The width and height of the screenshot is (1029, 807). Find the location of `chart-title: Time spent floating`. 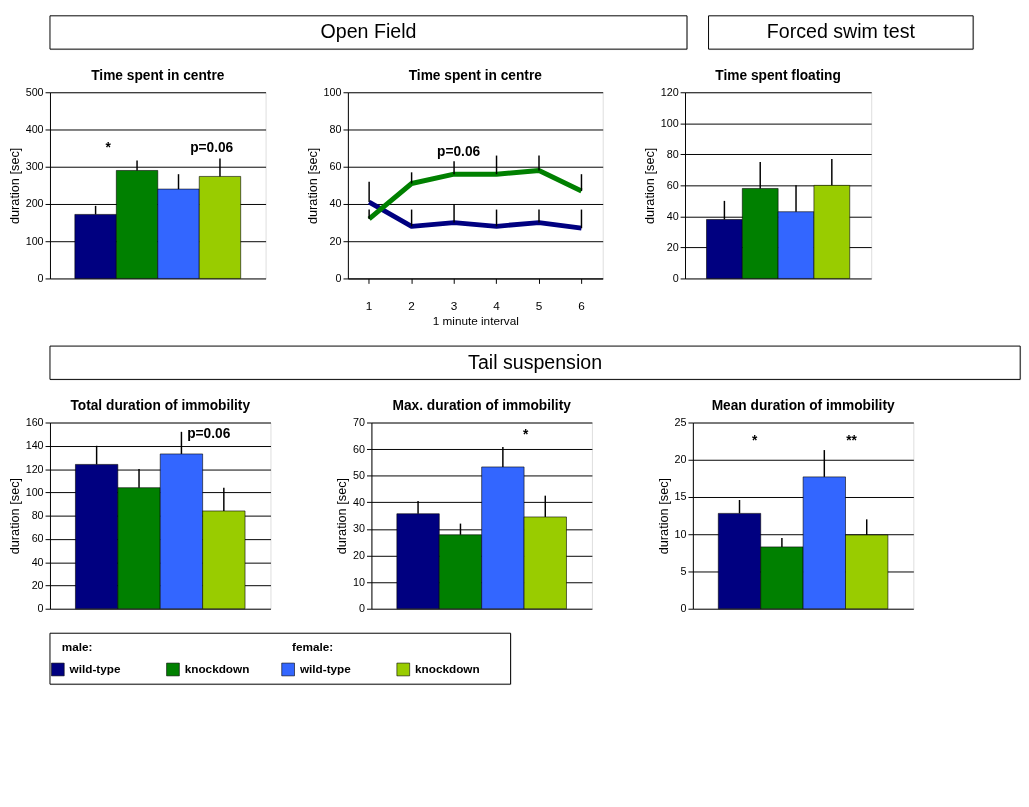

chart-title: Time spent floating is located at coordinates (778, 75).